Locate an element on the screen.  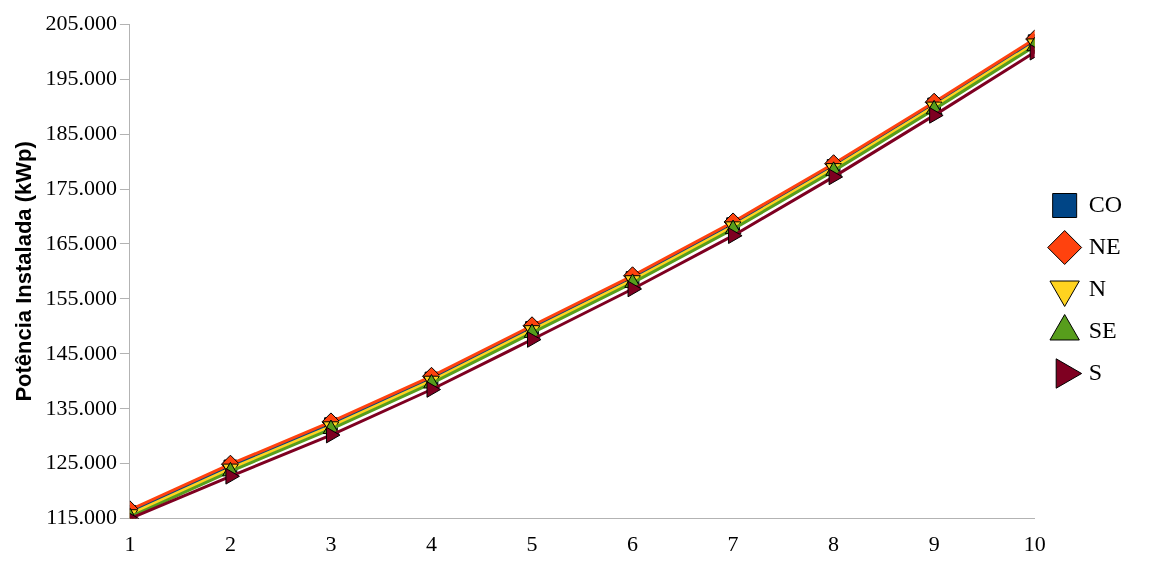
x-tick-label: 8 is located at coordinates (834, 543).